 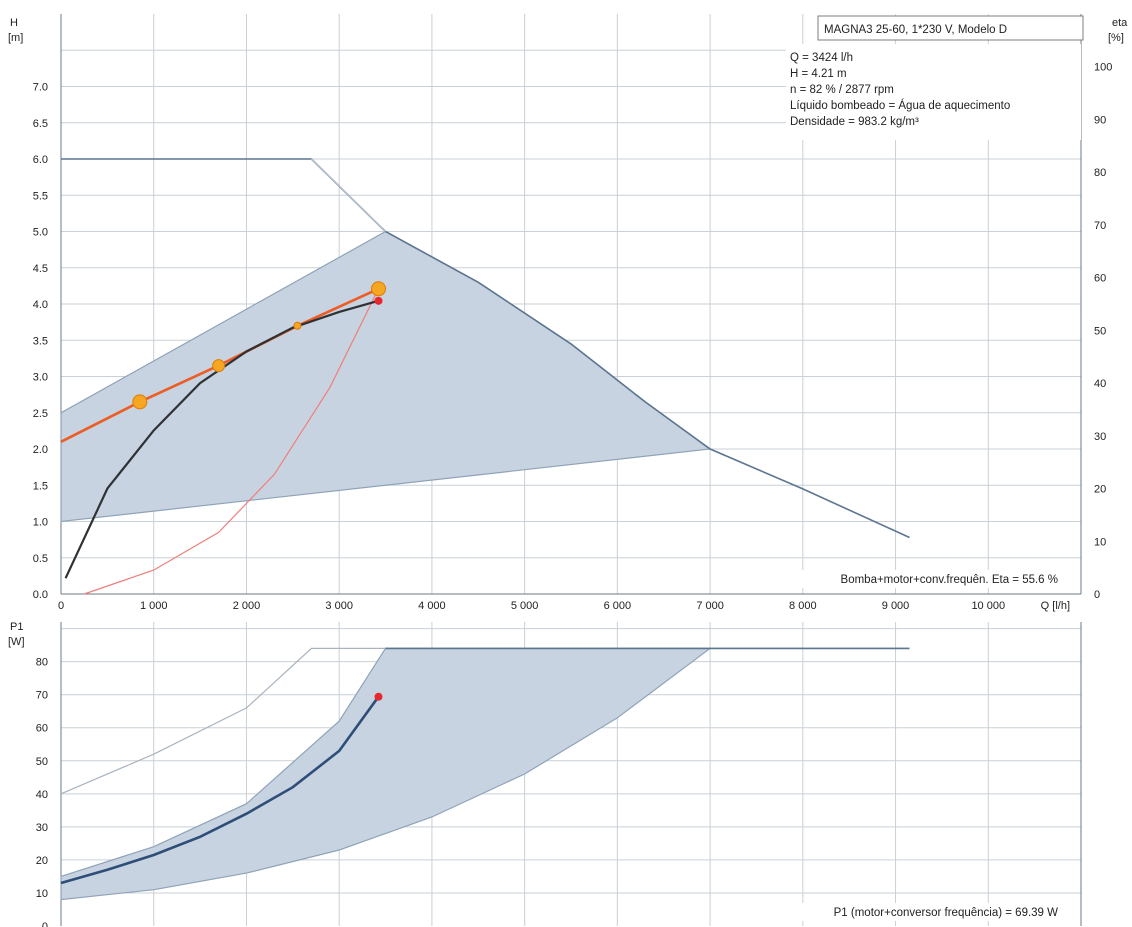 I want to click on power-duty-point, so click(x=378, y=696).